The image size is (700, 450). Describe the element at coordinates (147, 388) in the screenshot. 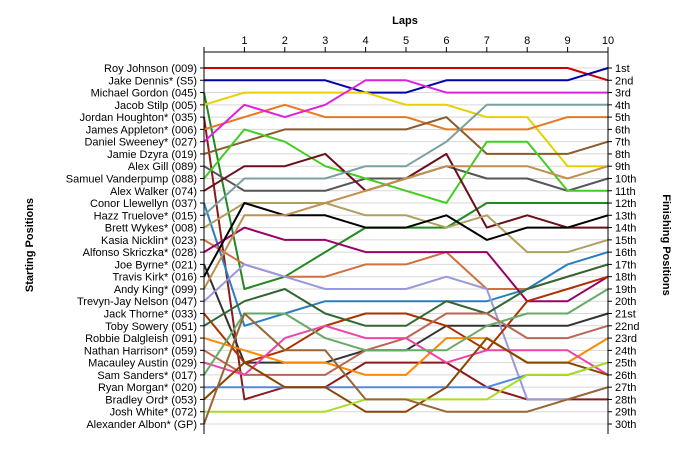

I see `starting-label: Ryan Morgan* (020)` at that location.